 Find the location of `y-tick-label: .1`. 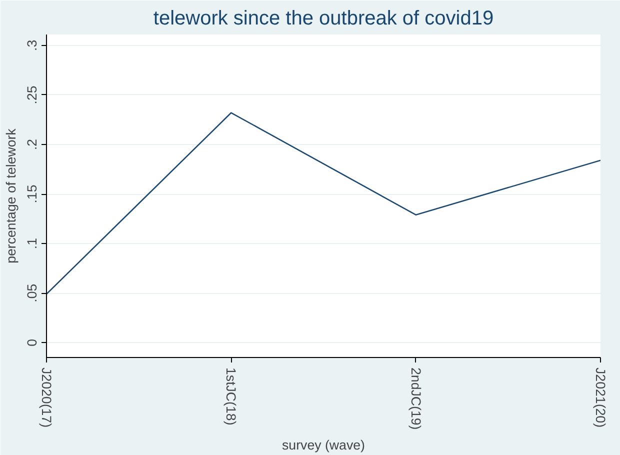

y-tick-label: .1 is located at coordinates (32, 244).